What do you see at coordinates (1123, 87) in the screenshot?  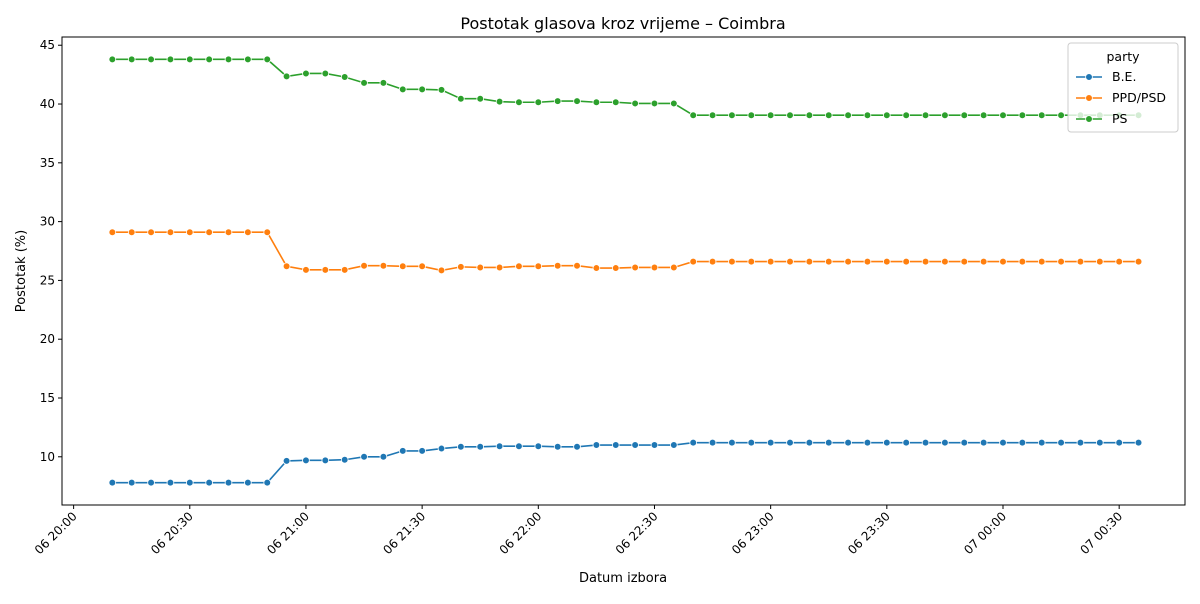 I see `legend: party B.E. PPD/PSD PS` at bounding box center [1123, 87].